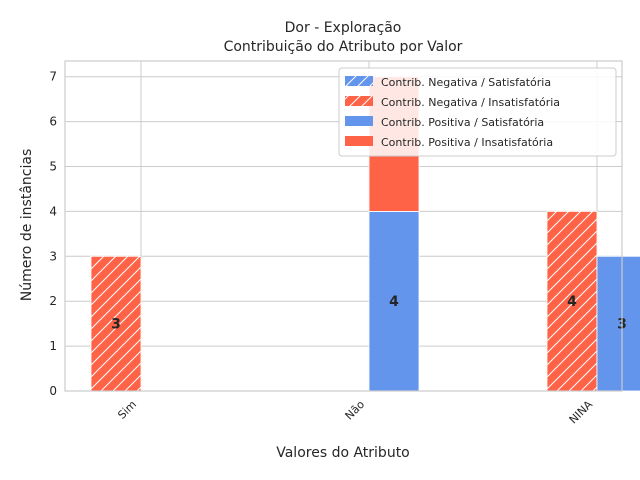 The height and width of the screenshot is (480, 640). What do you see at coordinates (343, 453) in the screenshot?
I see `x-axis-label: Valores do Atributo` at bounding box center [343, 453].